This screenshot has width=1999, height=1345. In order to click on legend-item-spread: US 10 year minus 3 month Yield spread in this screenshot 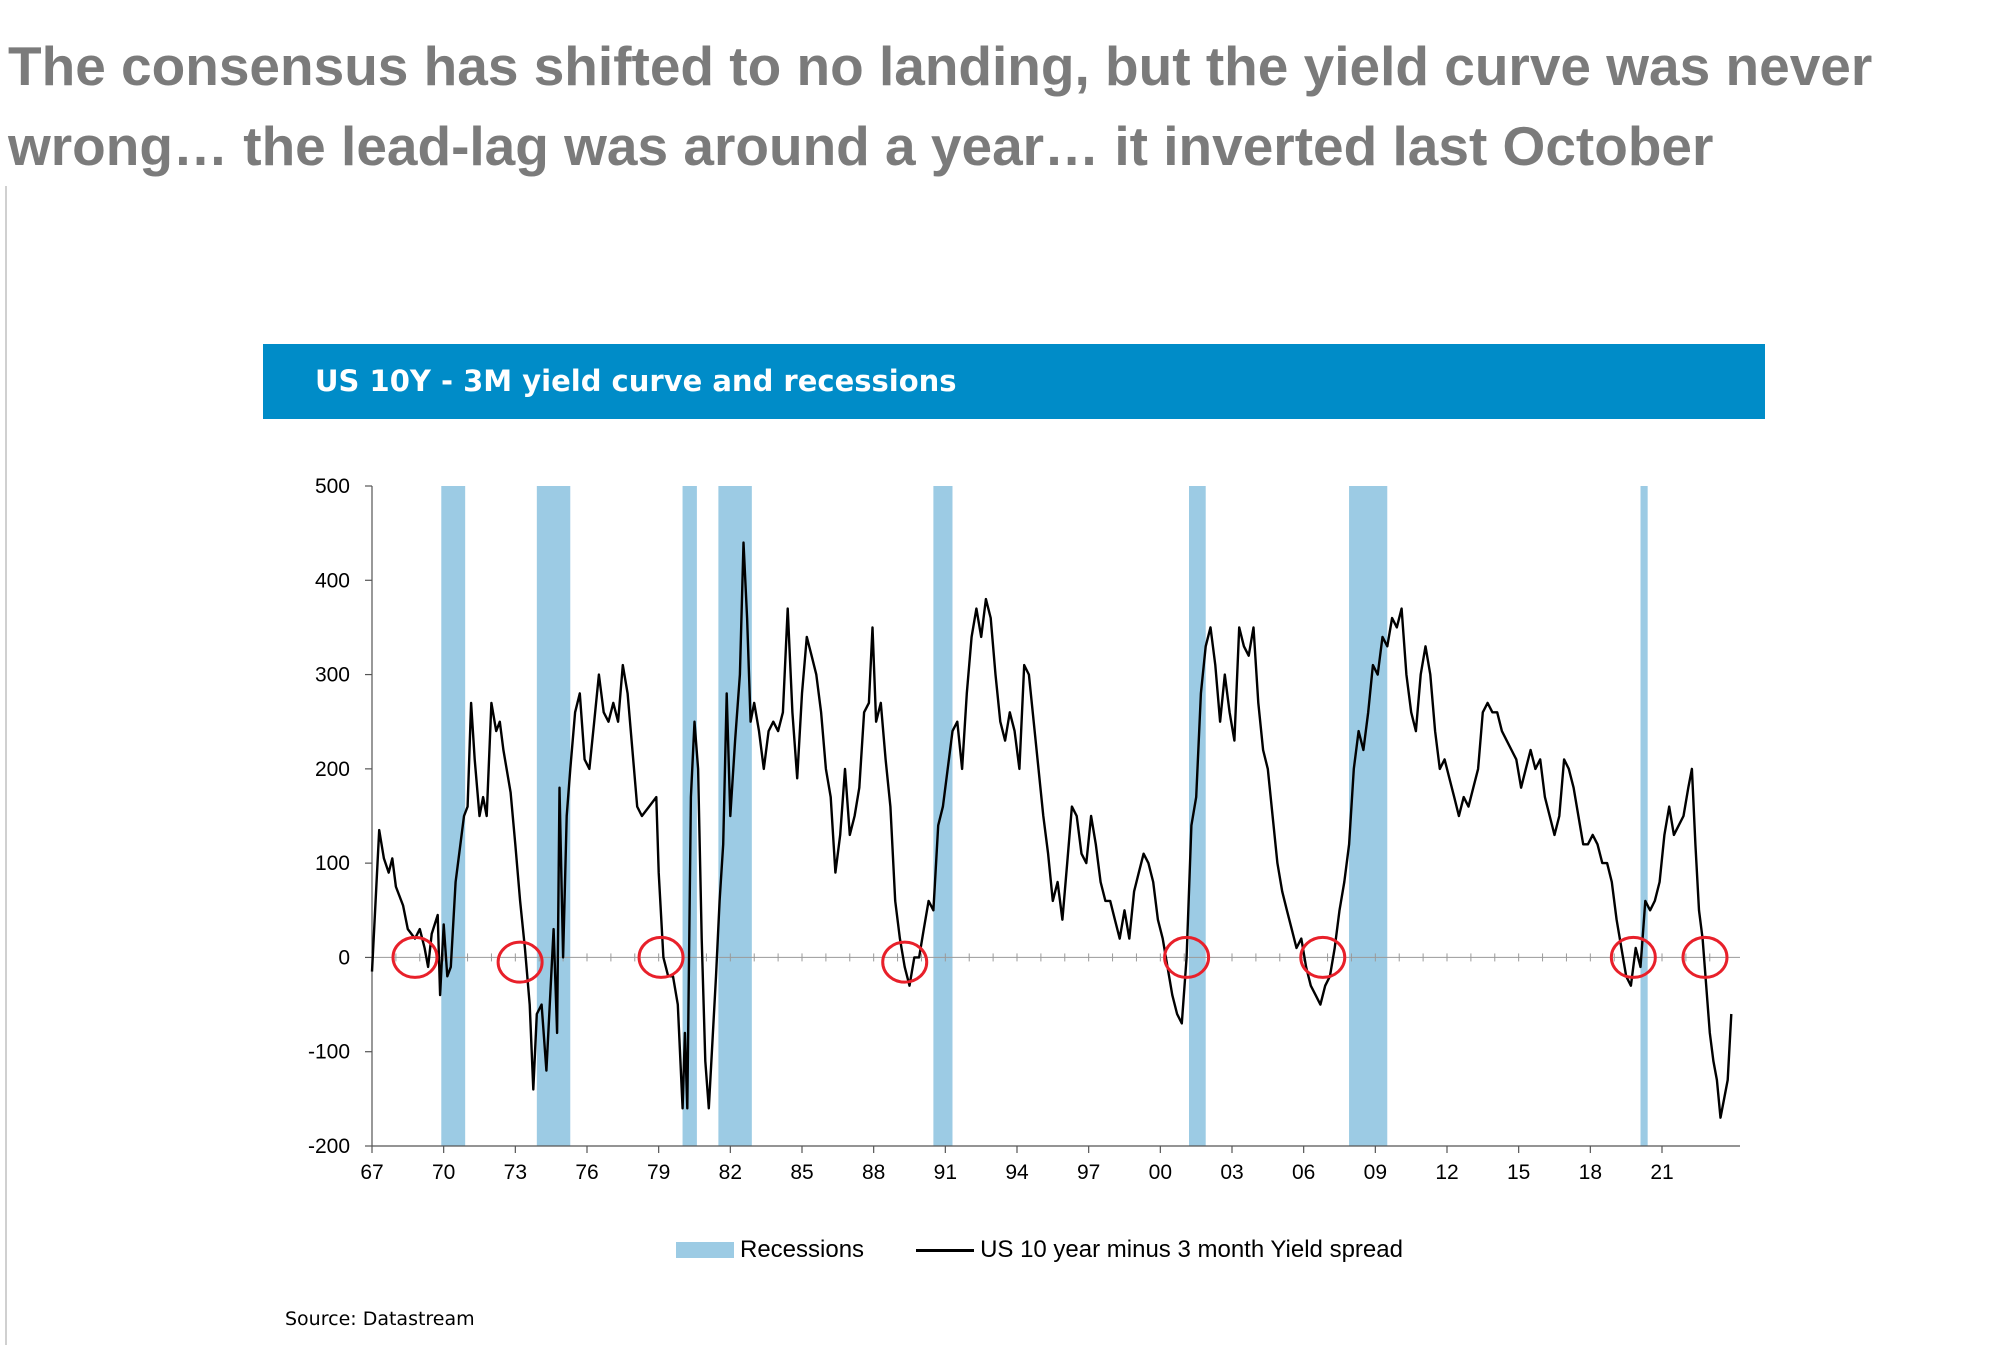, I will do `click(1159, 1250)`.